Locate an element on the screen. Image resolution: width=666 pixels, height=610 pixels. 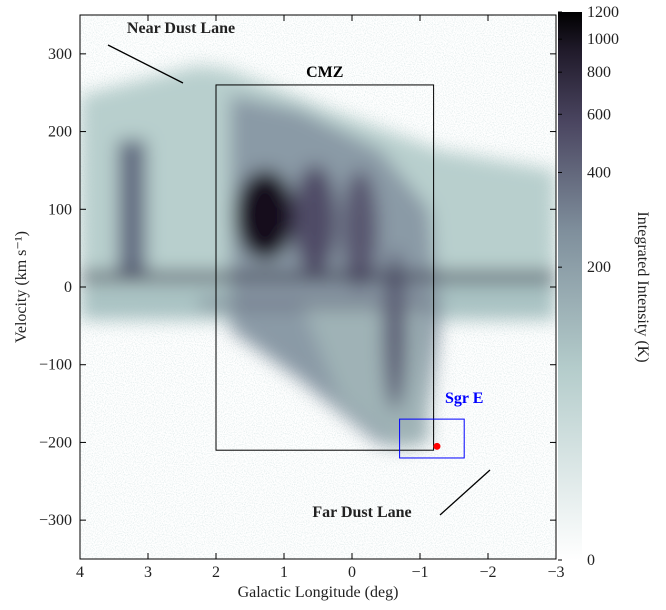
y-tick-label: 100 is located at coordinates (60, 209).